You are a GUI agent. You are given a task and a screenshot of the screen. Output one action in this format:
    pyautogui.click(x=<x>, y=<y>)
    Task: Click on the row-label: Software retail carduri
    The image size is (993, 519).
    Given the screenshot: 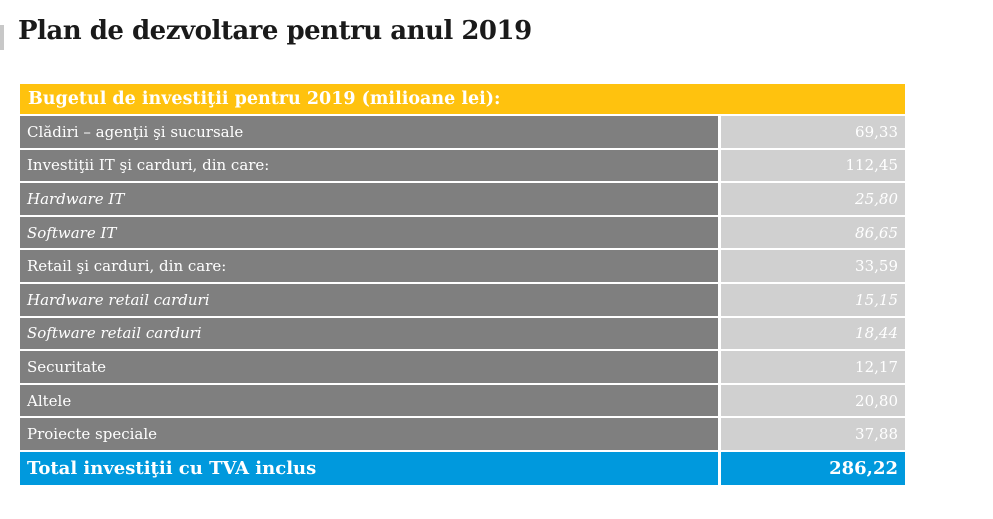 What is the action you would take?
    pyautogui.click(x=369, y=333)
    